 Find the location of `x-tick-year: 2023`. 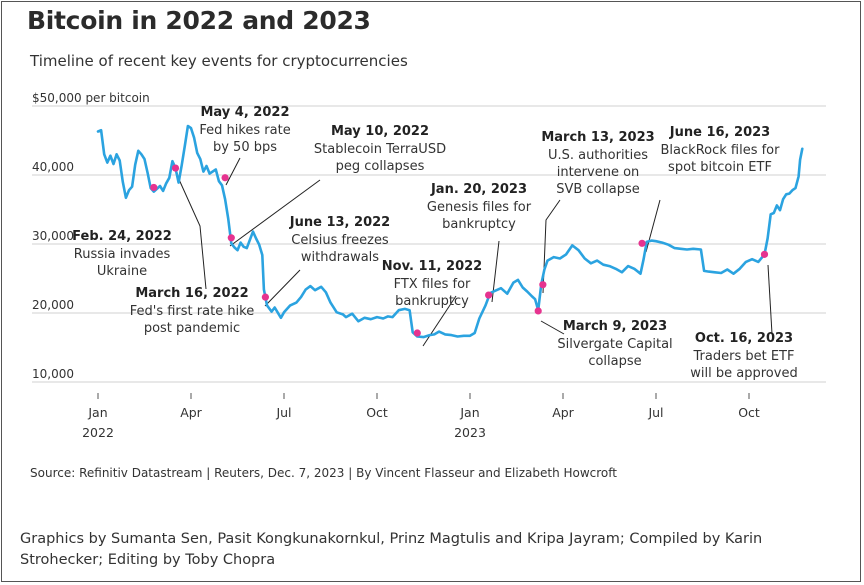

x-tick-year: 2023 is located at coordinates (470, 432).